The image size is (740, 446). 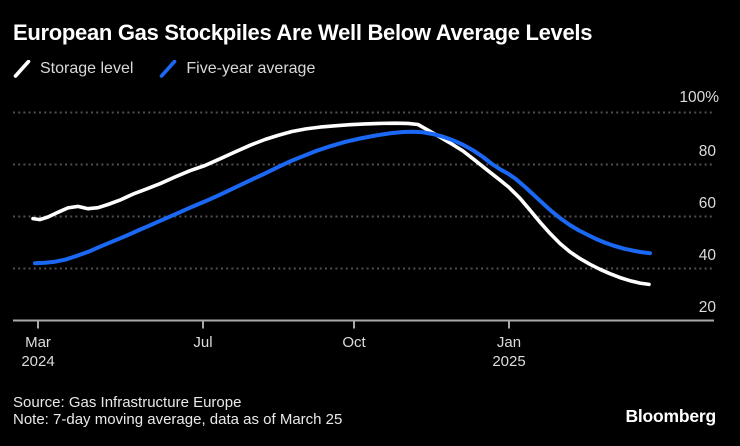 I want to click on bloomberg-logo: Bloomberg, so click(x=670, y=416).